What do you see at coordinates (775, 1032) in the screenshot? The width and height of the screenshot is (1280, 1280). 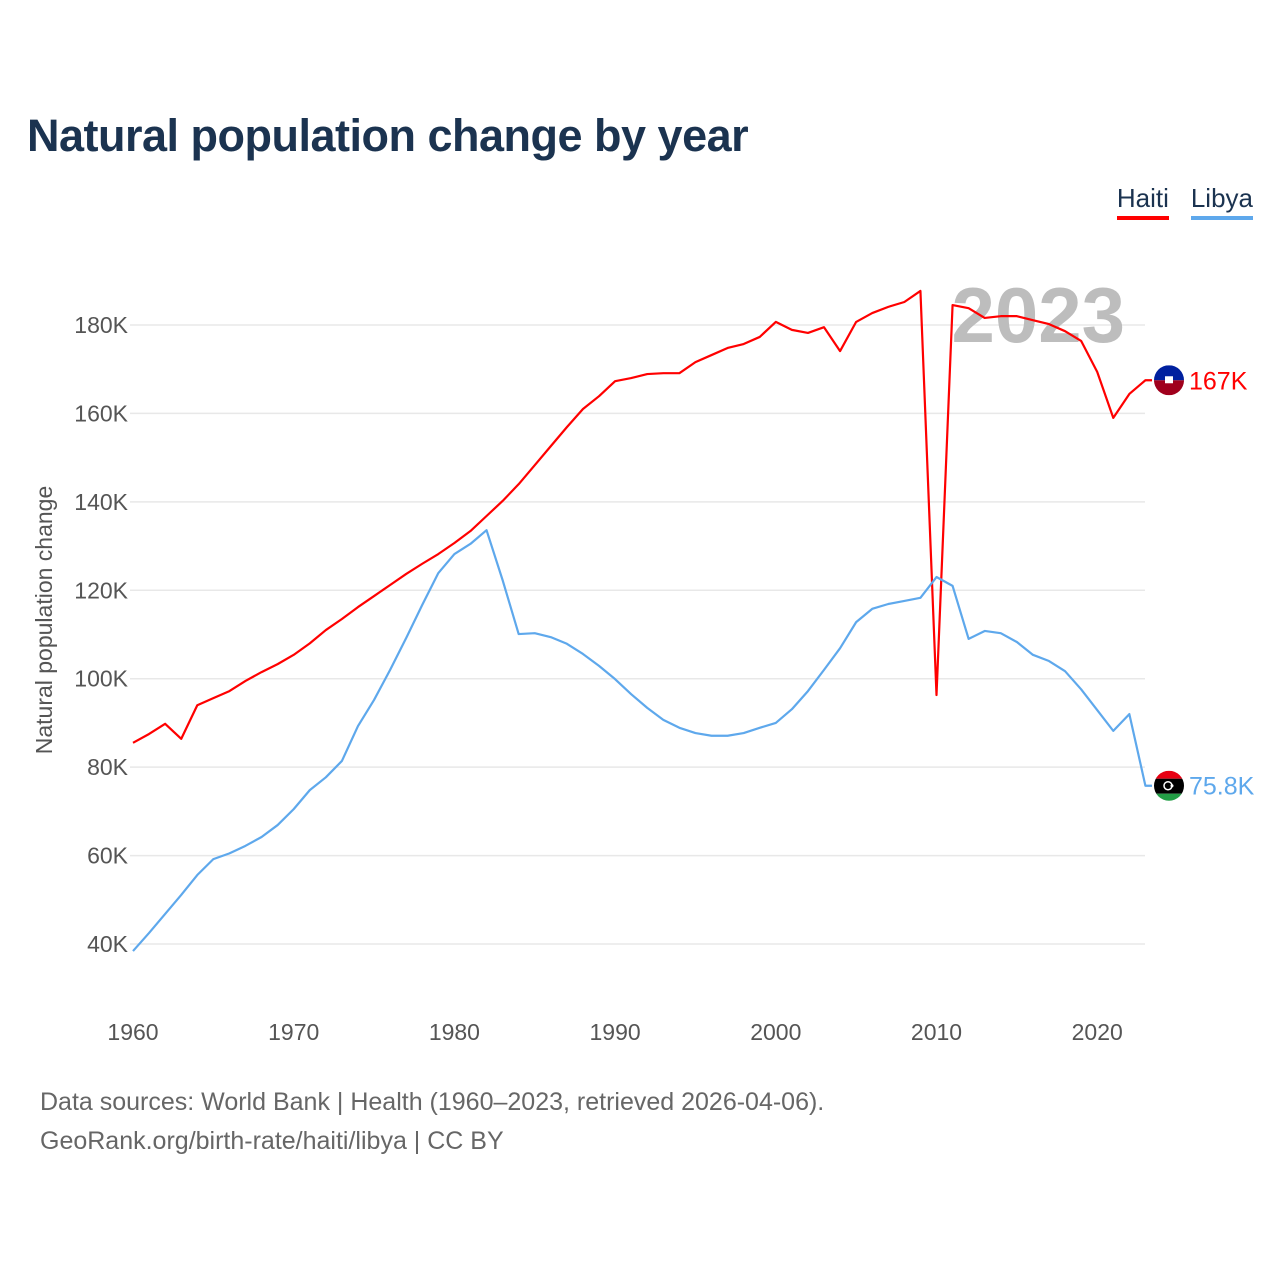 I see `x-tick-label: 2000` at bounding box center [775, 1032].